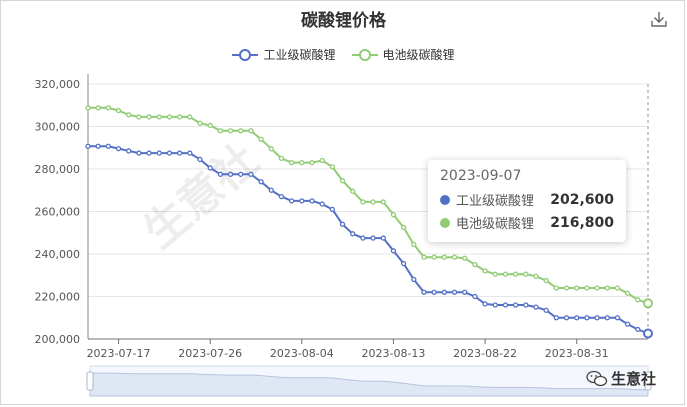  I want to click on legend-item-industrial: 工业级碳酸锂, so click(284, 54).